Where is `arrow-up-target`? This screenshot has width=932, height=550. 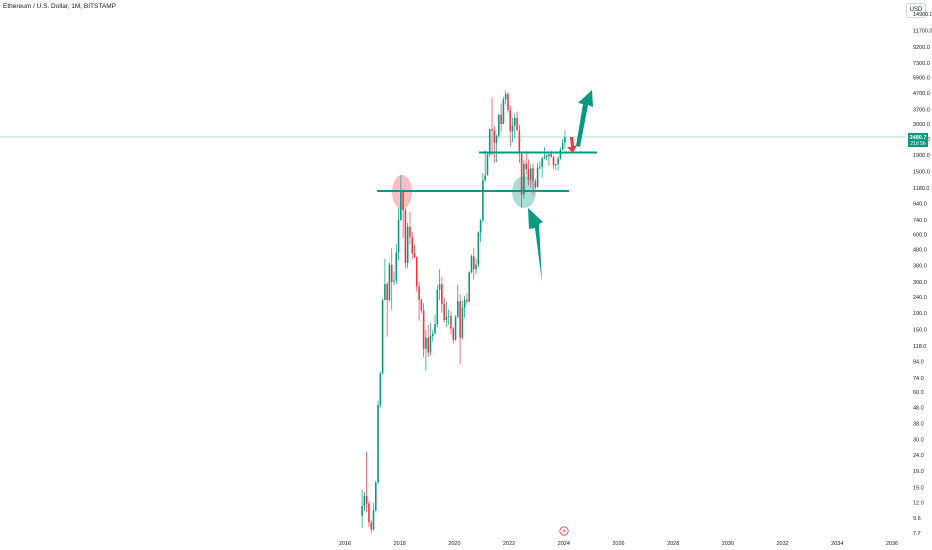
arrow-up-target is located at coordinates (584, 118).